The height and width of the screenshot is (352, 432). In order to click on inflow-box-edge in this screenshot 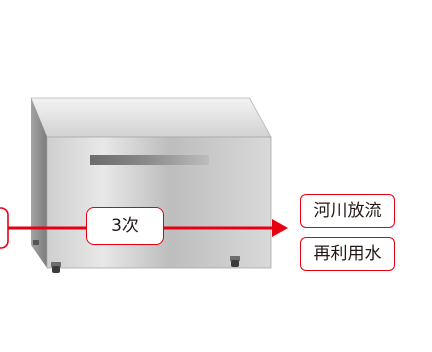, I will do `click(4, 228)`.